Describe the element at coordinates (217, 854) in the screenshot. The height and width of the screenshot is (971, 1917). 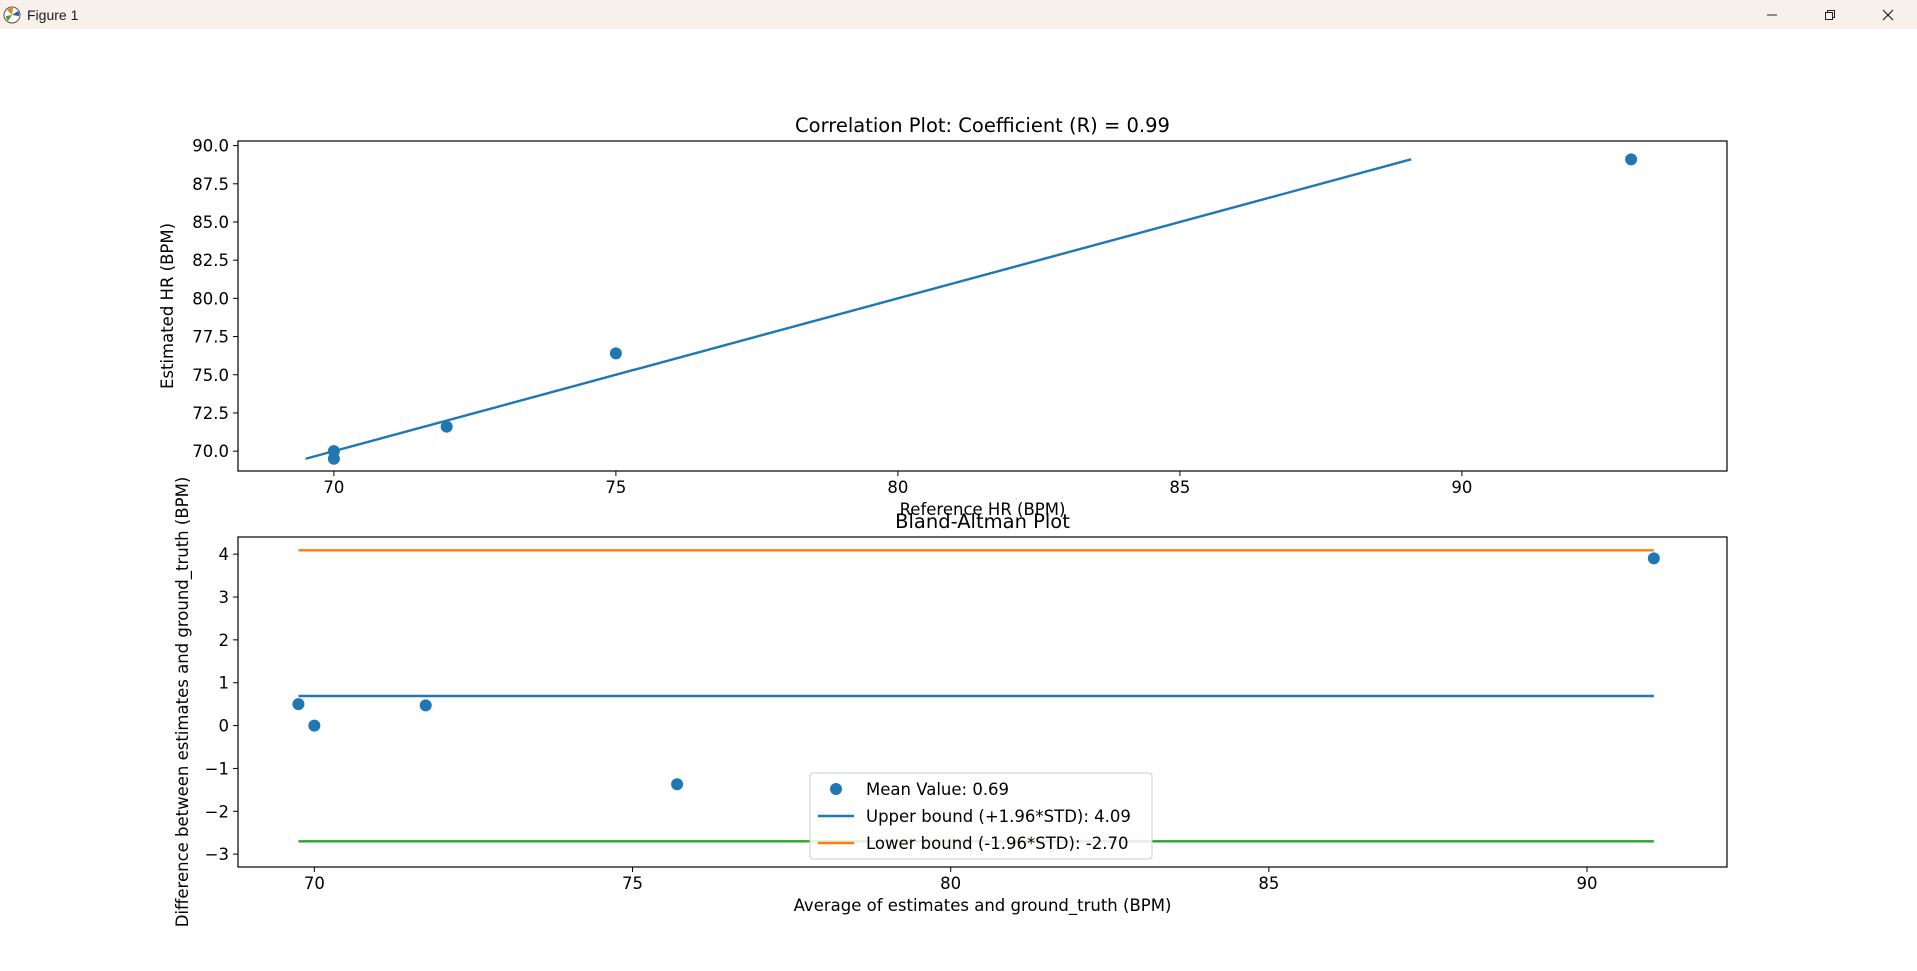
I see `y-tick-label: −3` at that location.